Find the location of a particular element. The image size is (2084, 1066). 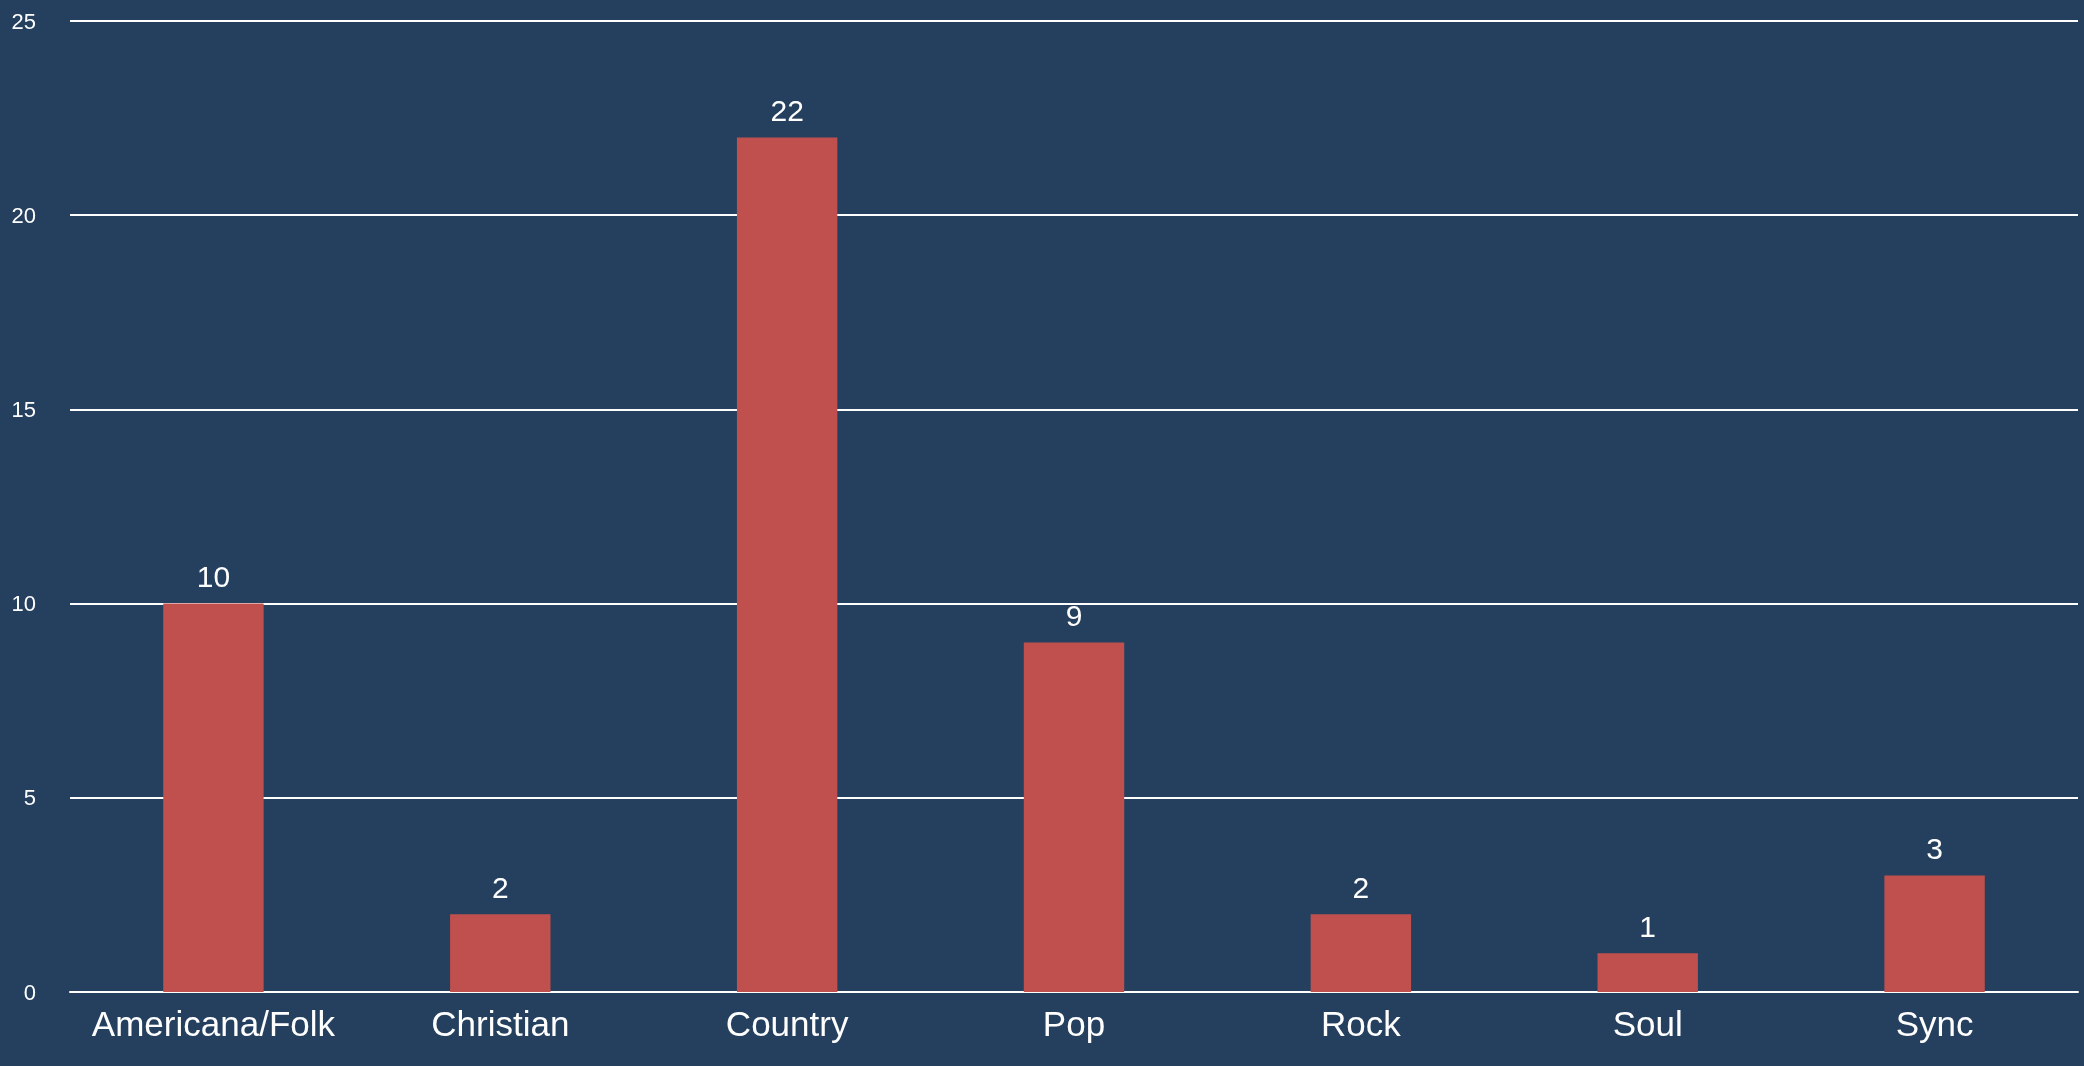

x-tick-label: Rock is located at coordinates (1361, 1023).